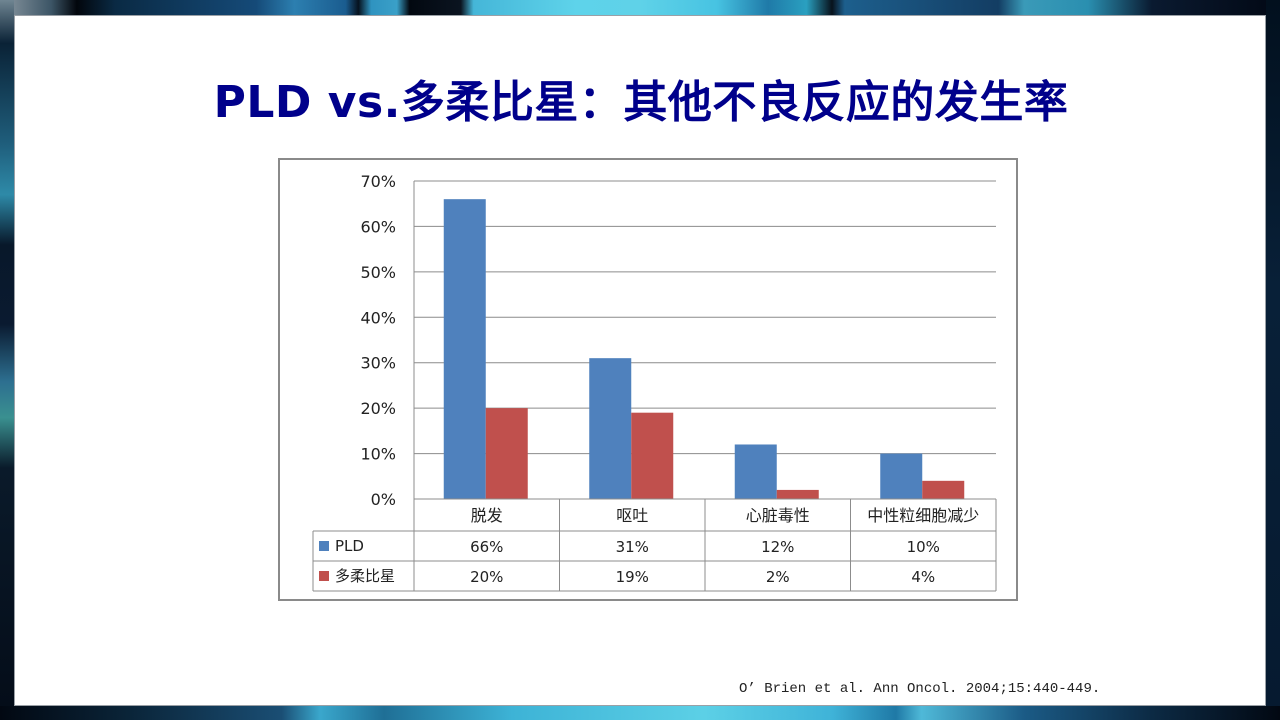  Describe the element at coordinates (378, 363) in the screenshot. I see `y-tick-label: 30%` at that location.